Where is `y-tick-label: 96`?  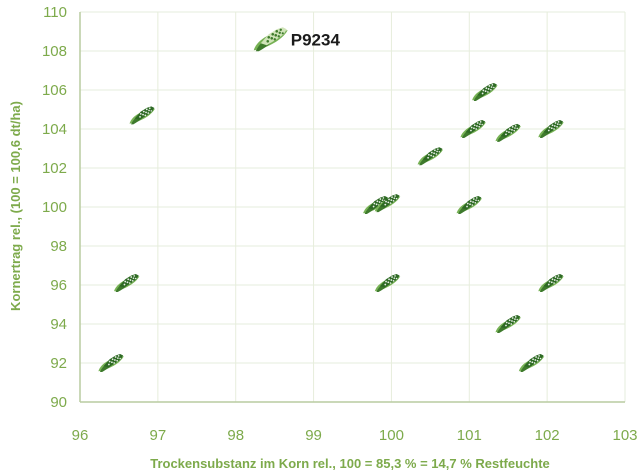
y-tick-label: 96 is located at coordinates (58, 285).